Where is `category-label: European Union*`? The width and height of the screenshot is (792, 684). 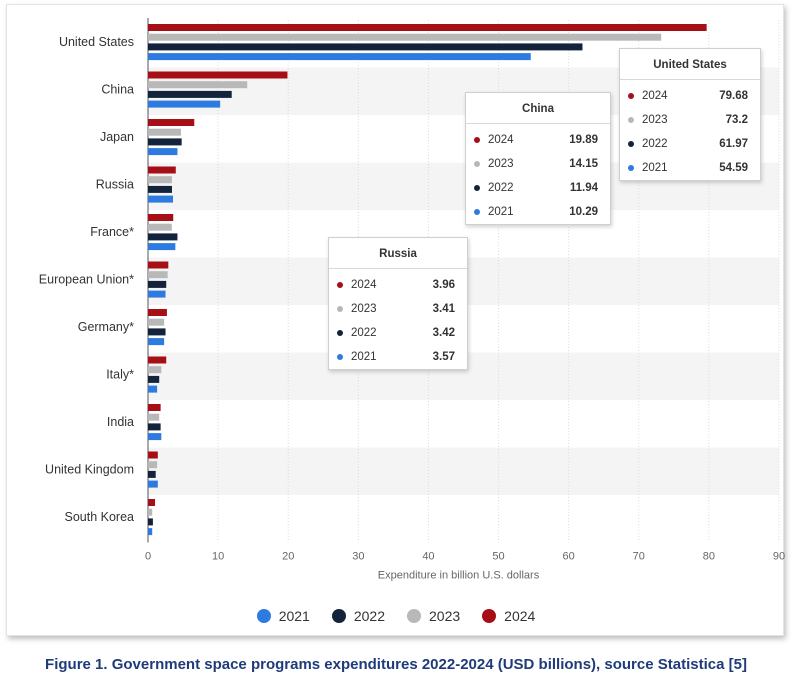 category-label: European Union* is located at coordinates (86, 280).